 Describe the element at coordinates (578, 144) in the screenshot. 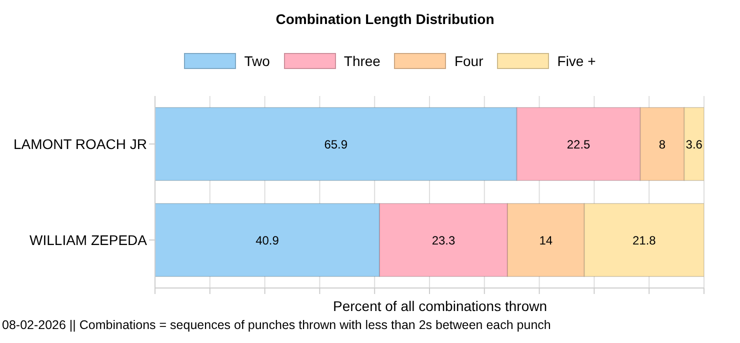

I see `data-label: 22.5` at that location.